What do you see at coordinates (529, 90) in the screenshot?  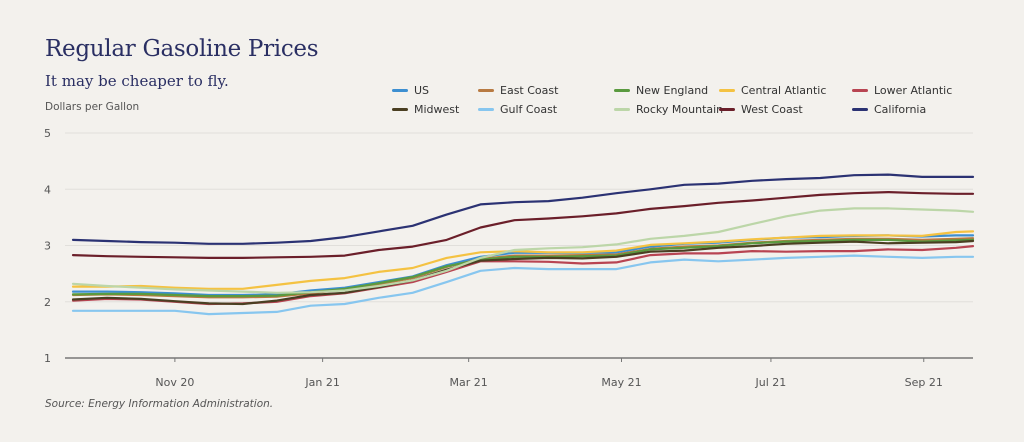 I see `legend-label: East Coast` at bounding box center [529, 90].